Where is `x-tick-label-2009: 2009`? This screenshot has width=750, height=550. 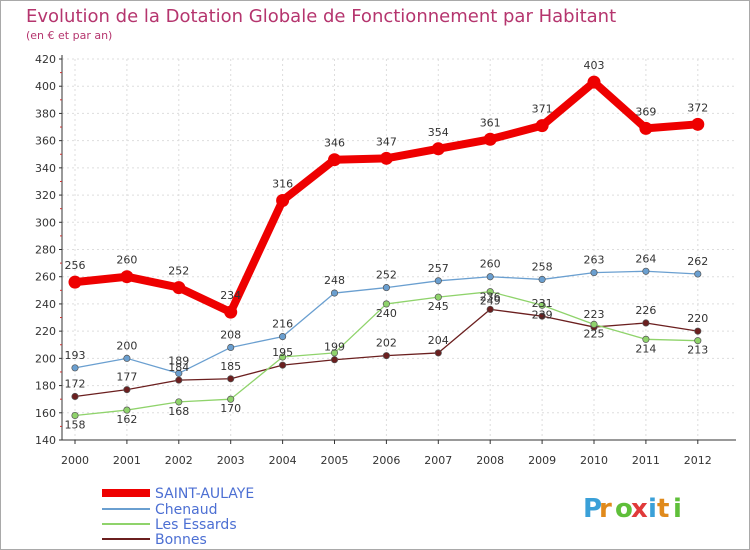 x-tick-label-2009: 2009 is located at coordinates (542, 460).